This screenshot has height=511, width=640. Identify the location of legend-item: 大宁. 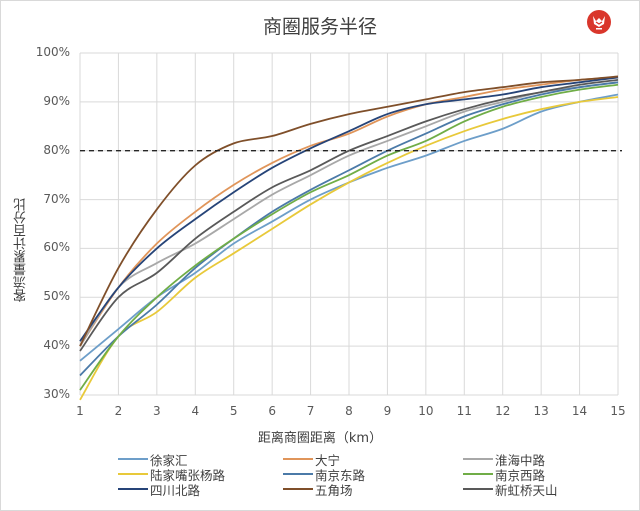
(312, 459).